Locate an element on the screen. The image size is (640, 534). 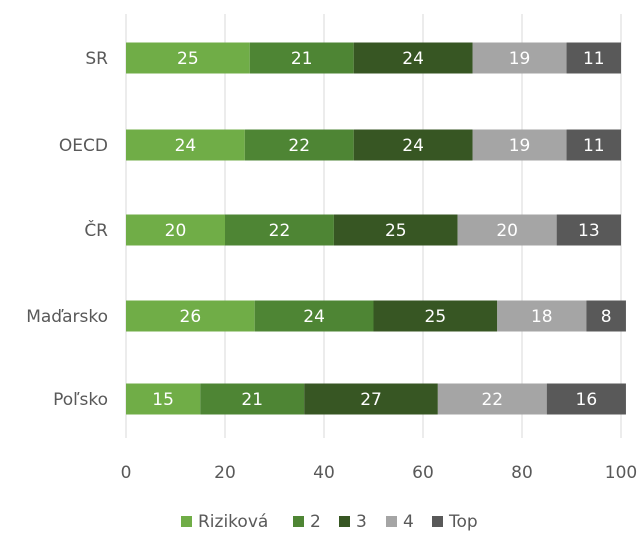
legend-label: 3 is located at coordinates (361, 522).